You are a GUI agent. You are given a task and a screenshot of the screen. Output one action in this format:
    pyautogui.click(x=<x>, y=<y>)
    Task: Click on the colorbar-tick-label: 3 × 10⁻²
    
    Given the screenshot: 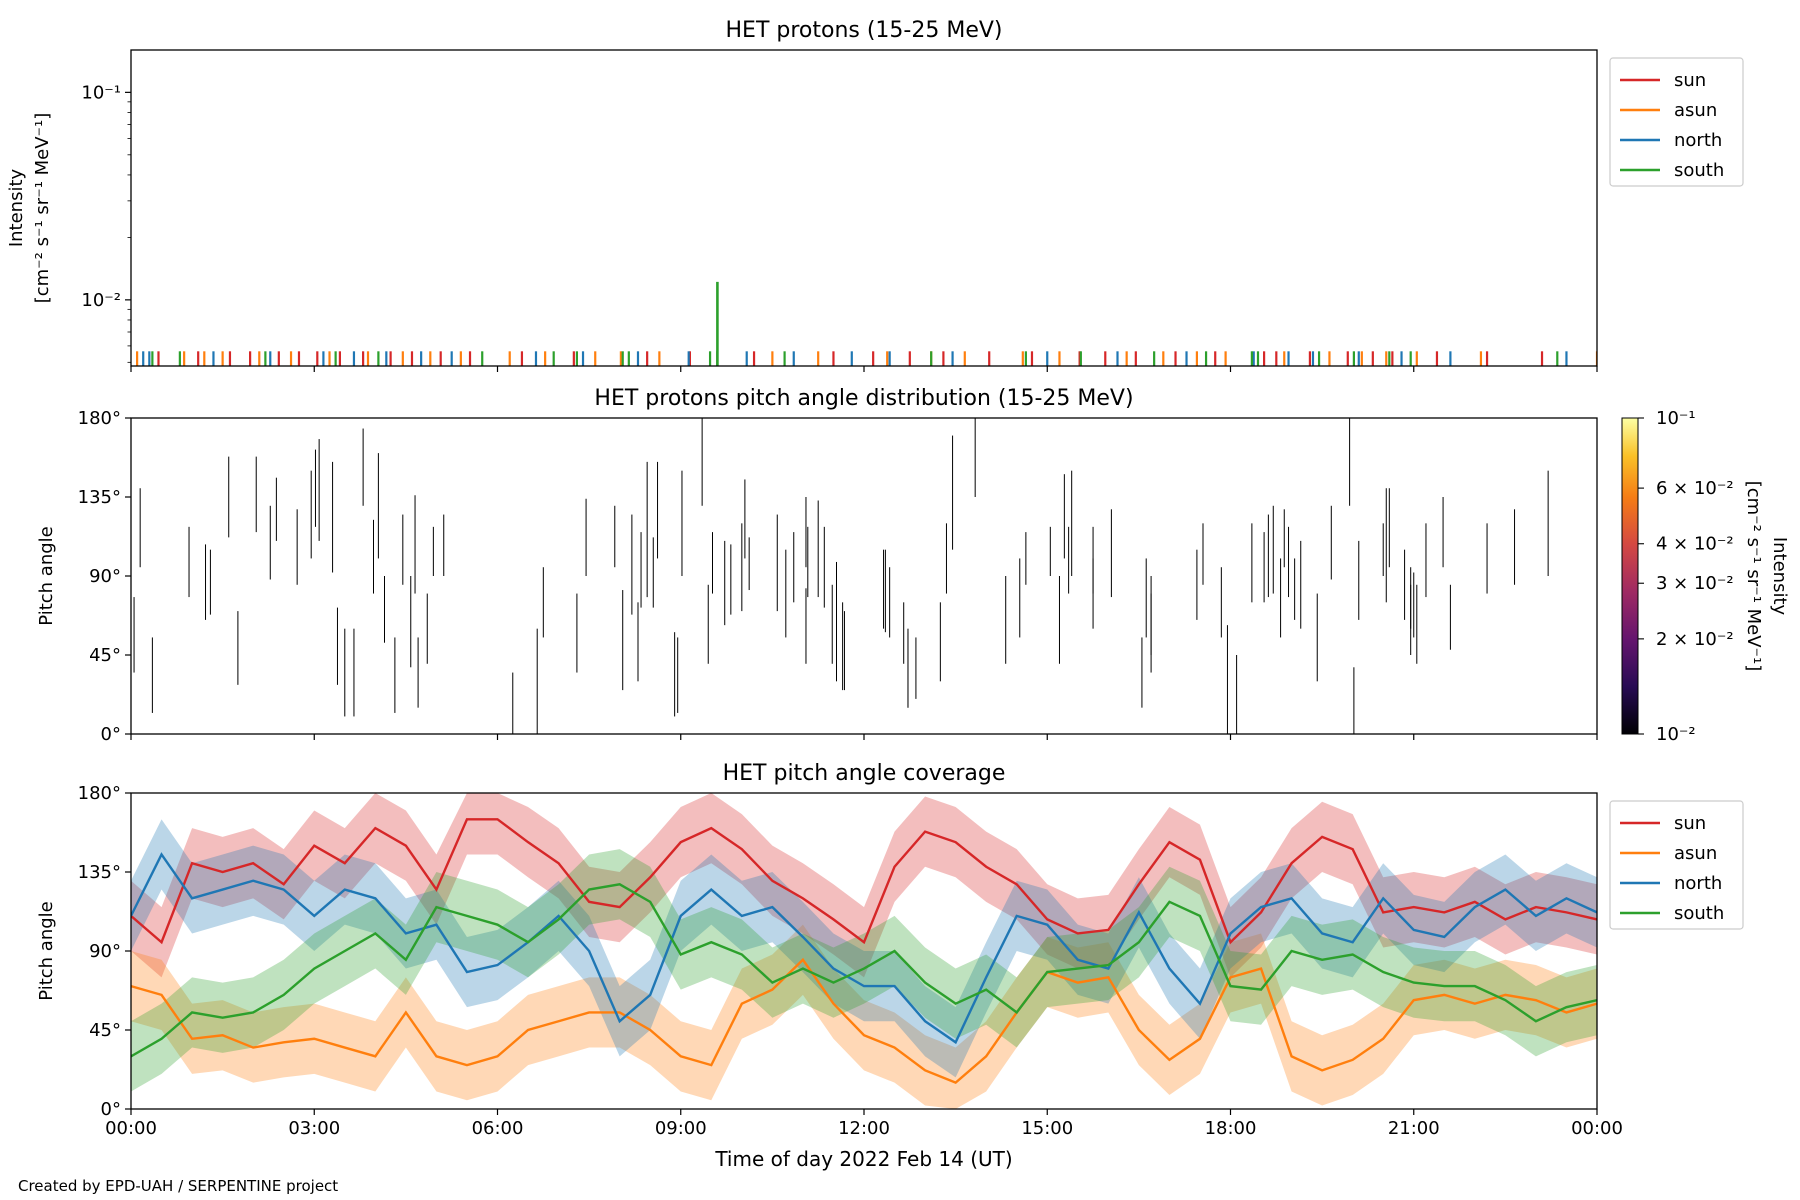 What is the action you would take?
    pyautogui.click(x=1695, y=583)
    